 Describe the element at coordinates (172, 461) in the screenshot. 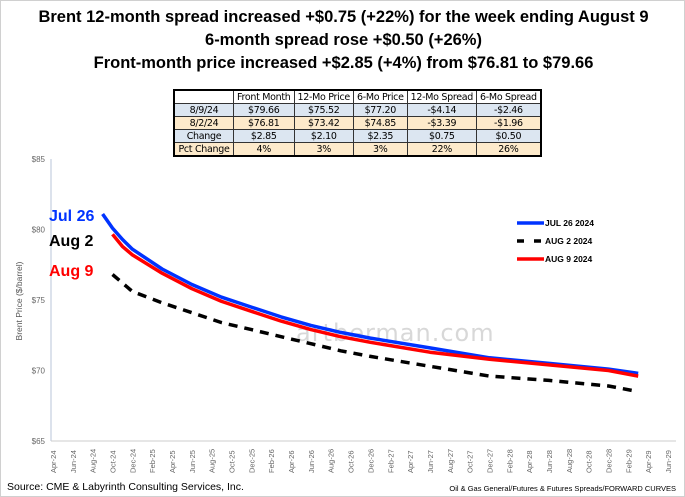

I see `x-tick-label: Apr-25` at that location.